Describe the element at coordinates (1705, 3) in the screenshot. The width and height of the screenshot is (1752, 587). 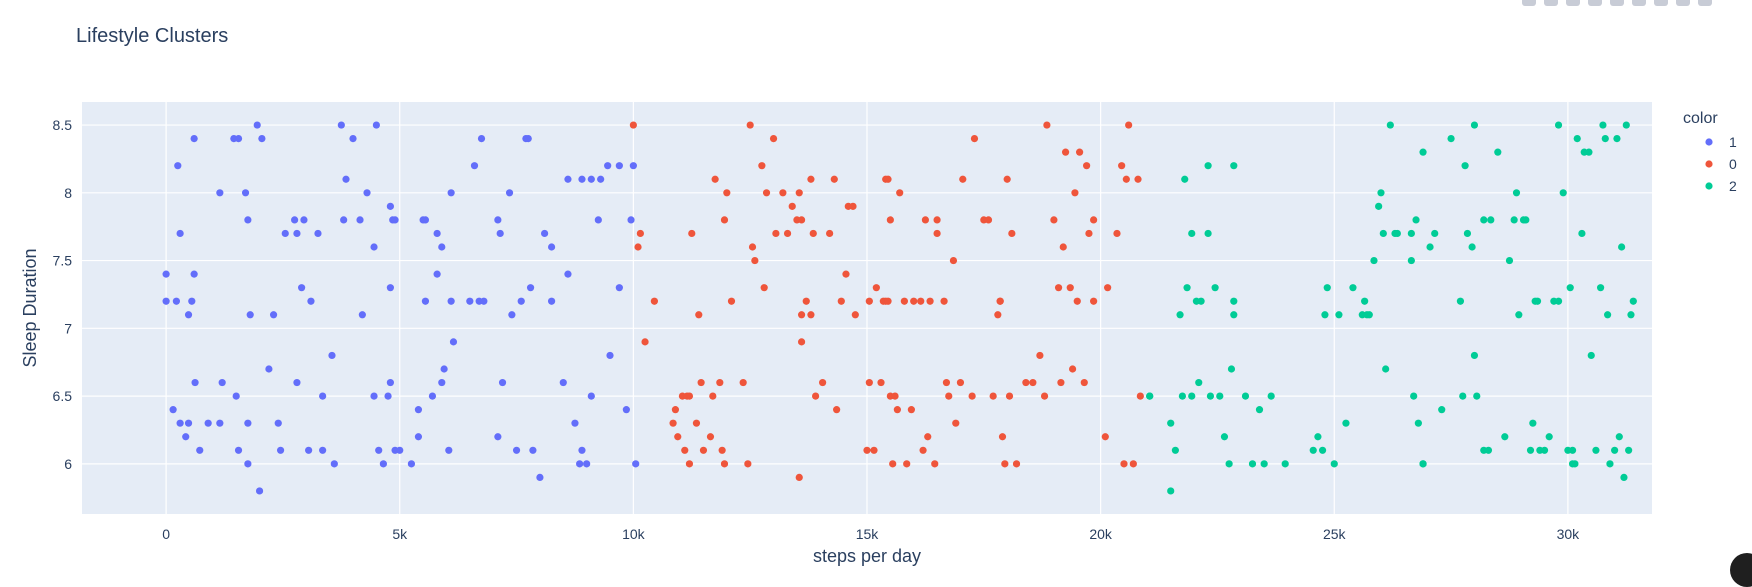
I see `reset-axes-icon` at that location.